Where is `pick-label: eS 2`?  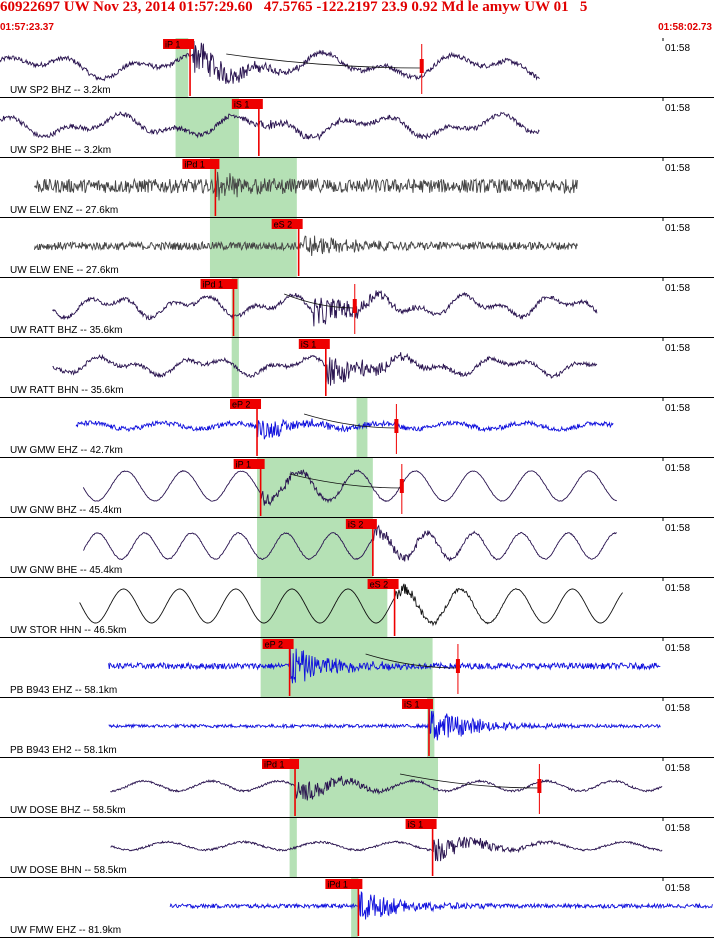 pick-label: eS 2 is located at coordinates (283, 225).